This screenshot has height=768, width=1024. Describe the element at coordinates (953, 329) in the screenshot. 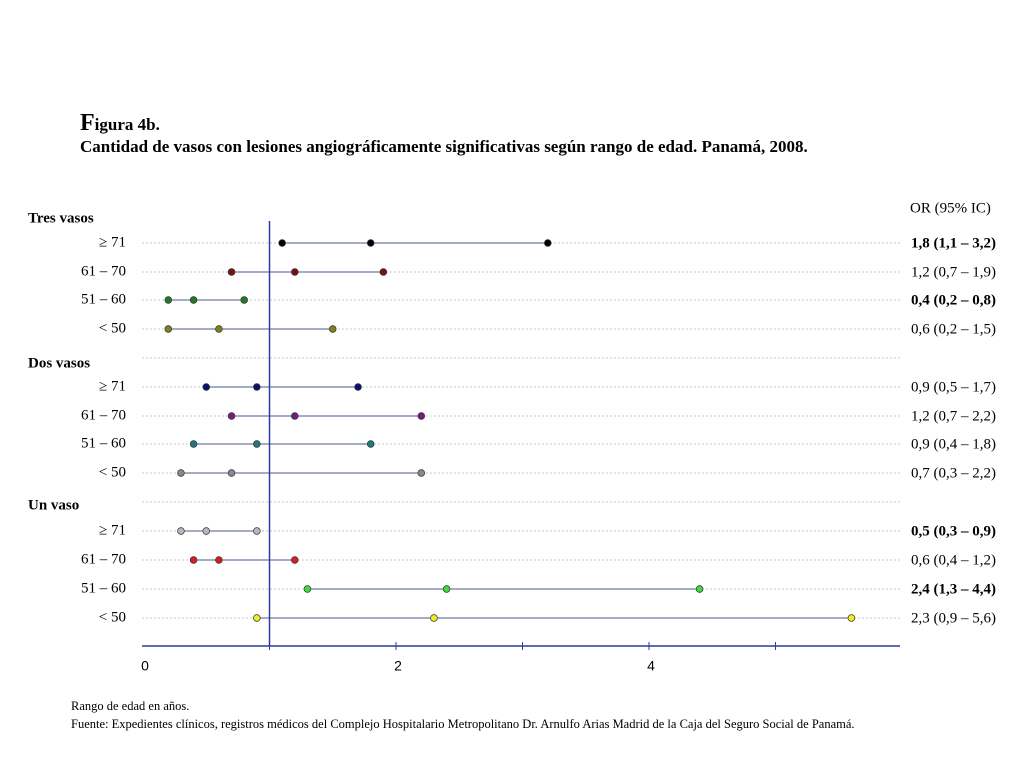

I see `or-value: 0,6 (0,2 – 1,5)` at that location.